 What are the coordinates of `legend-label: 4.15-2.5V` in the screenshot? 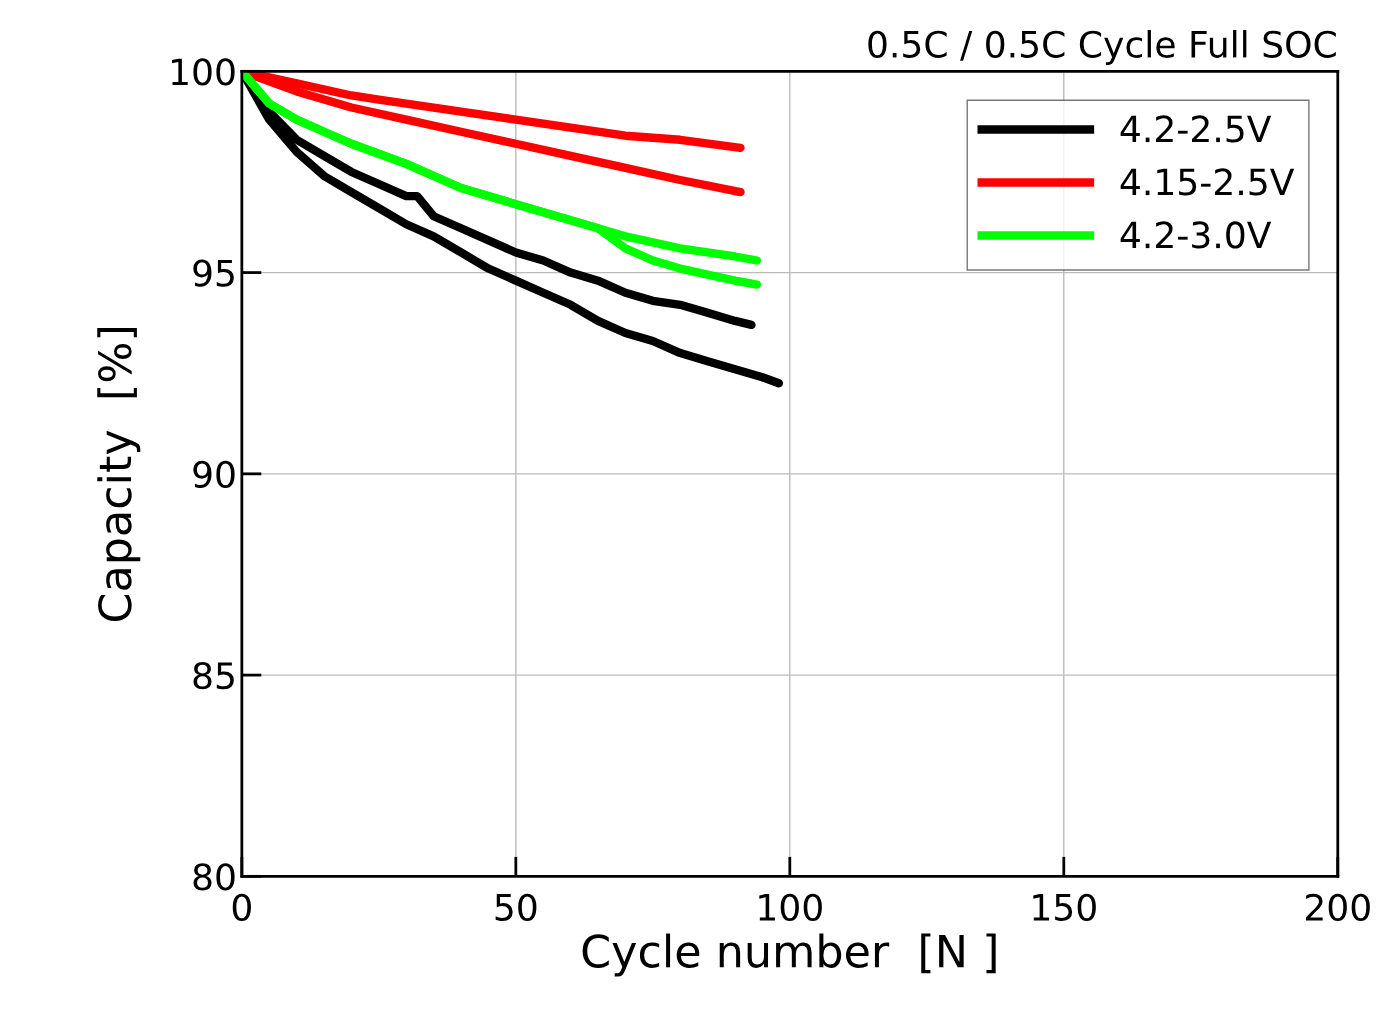 It's located at (1207, 182).